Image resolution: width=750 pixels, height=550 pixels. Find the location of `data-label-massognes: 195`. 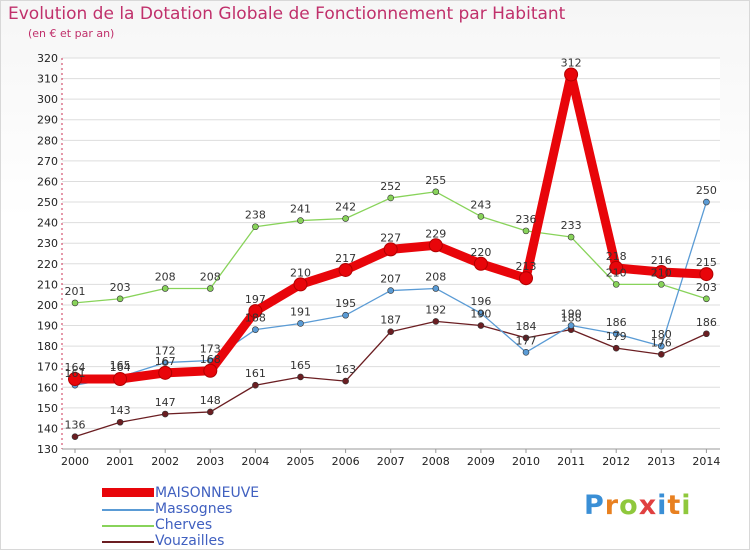

data-label-massognes: 195 is located at coordinates (345, 303).